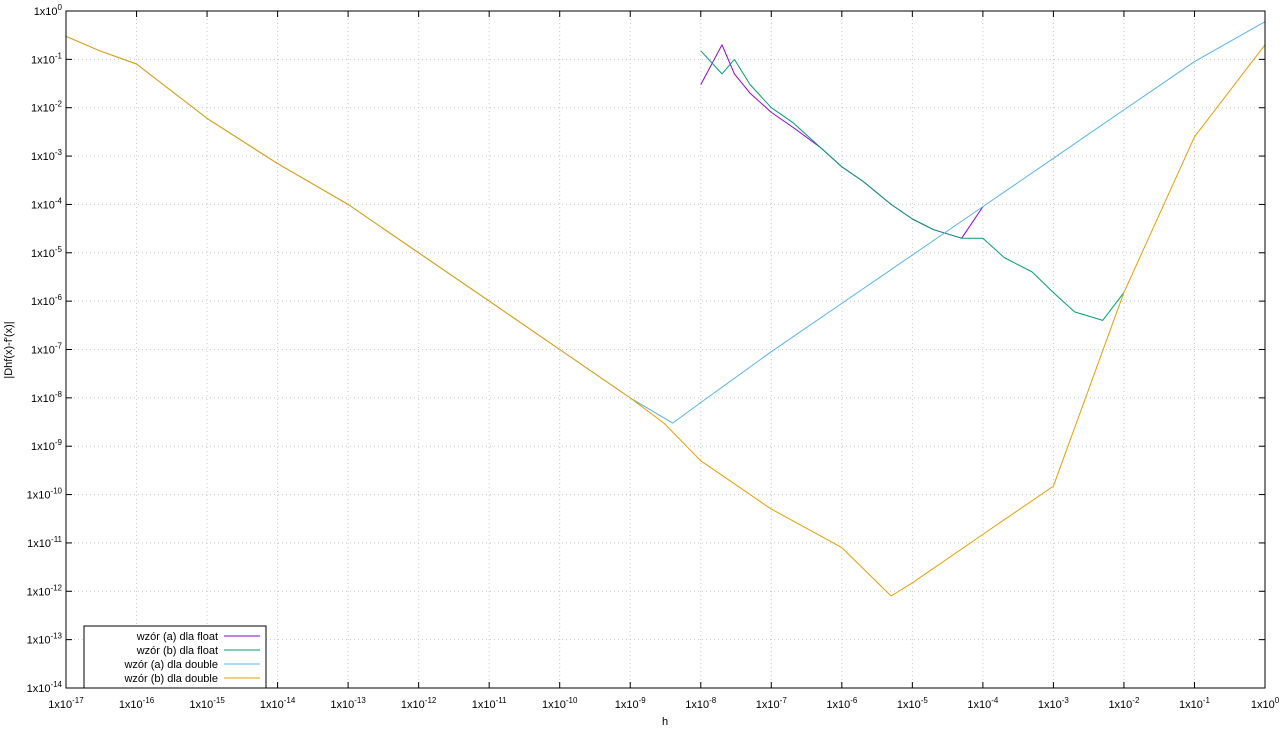  Describe the element at coordinates (66, 703) in the screenshot. I see `x-tick-label: 1x10⁻¹⁷` at that location.